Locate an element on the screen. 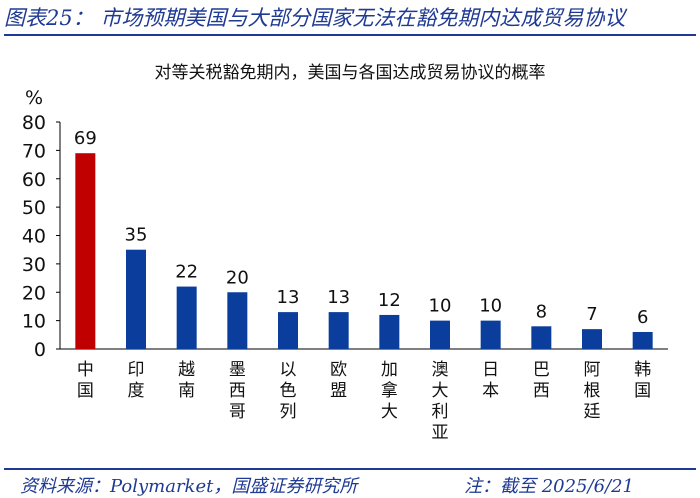 The image size is (700, 498). x-tick-label: 加拿大 is located at coordinates (389, 391).